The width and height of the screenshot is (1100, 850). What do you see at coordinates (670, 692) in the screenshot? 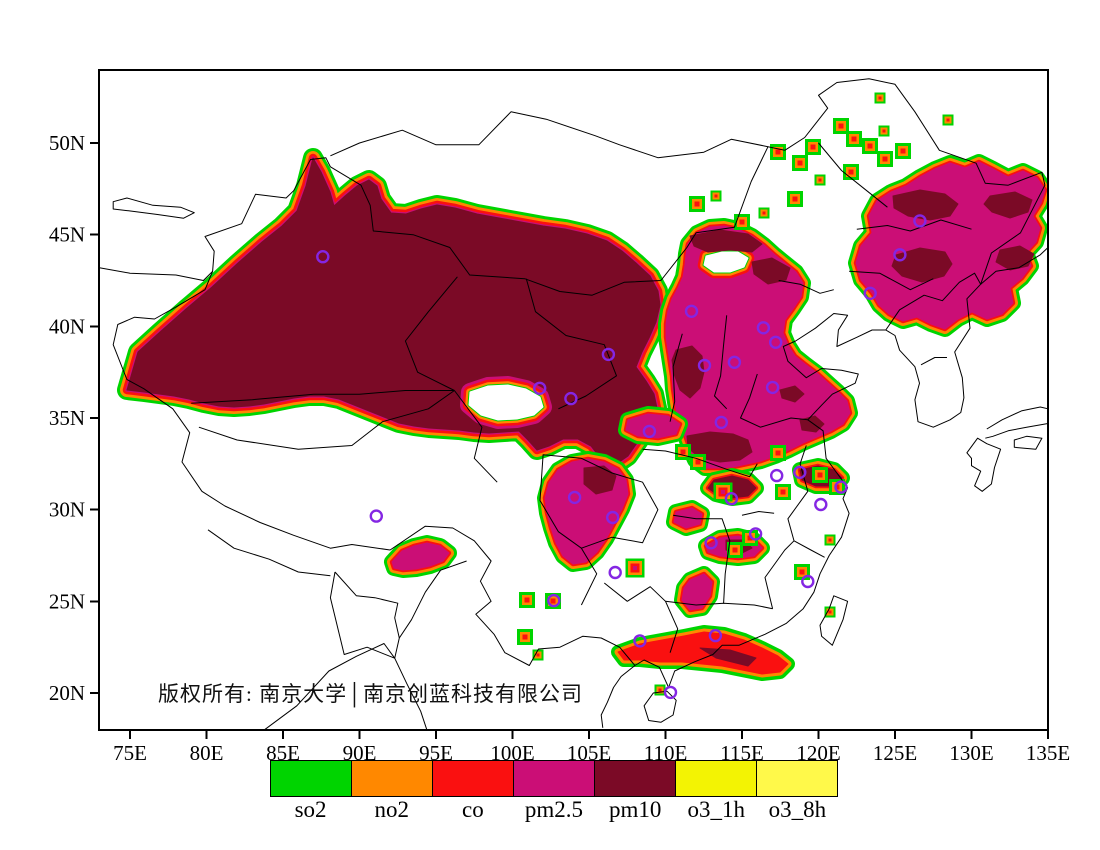
I see `city-marker-haikou` at bounding box center [670, 692].